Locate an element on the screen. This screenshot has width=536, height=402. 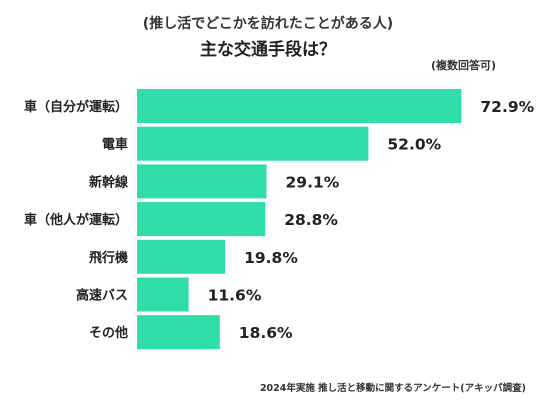
value-label-0: 72.9% is located at coordinates (507, 107).